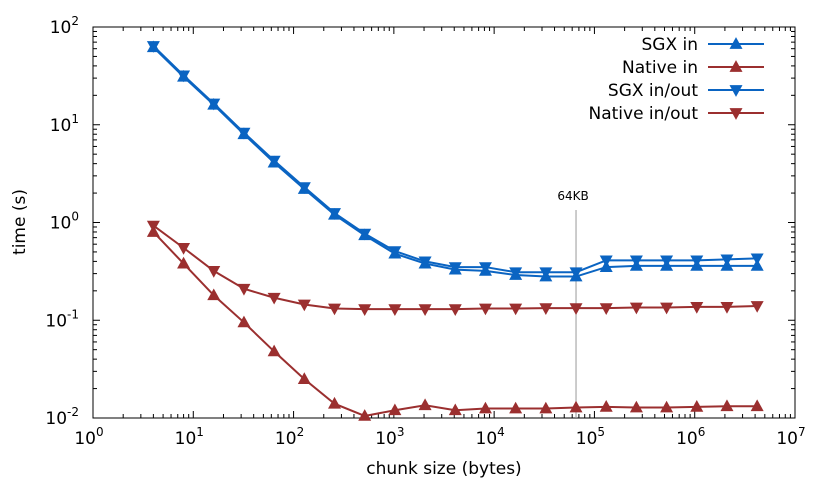  I want to click on x-tick-label: 10⁷, so click(790, 437).